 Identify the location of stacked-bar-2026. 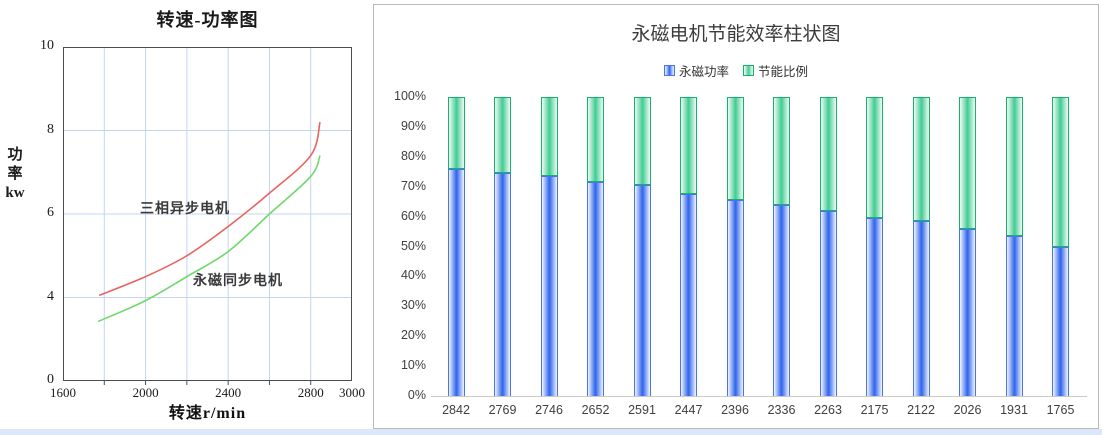
(967, 246).